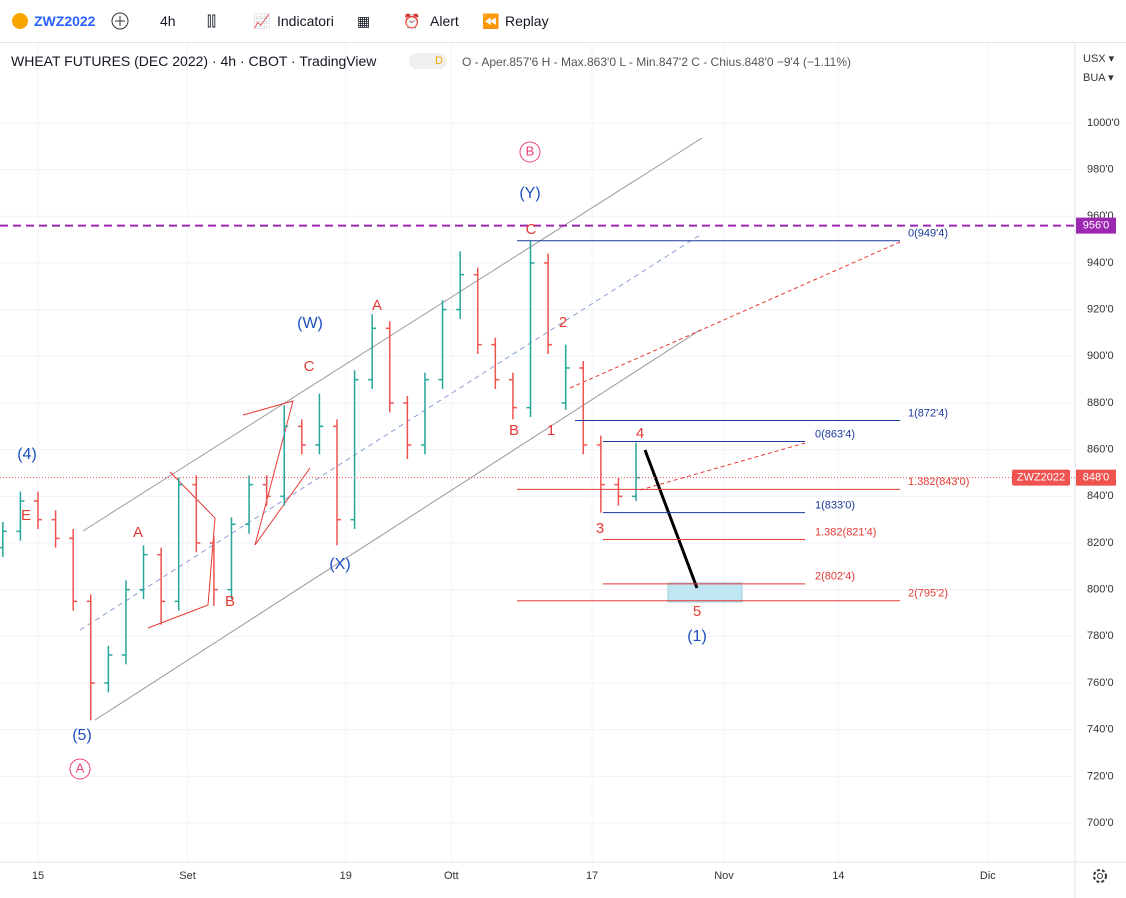 This screenshot has width=1126, height=898. What do you see at coordinates (1100, 730) in the screenshot?
I see `y-tick-label: 740'0` at bounding box center [1100, 730].